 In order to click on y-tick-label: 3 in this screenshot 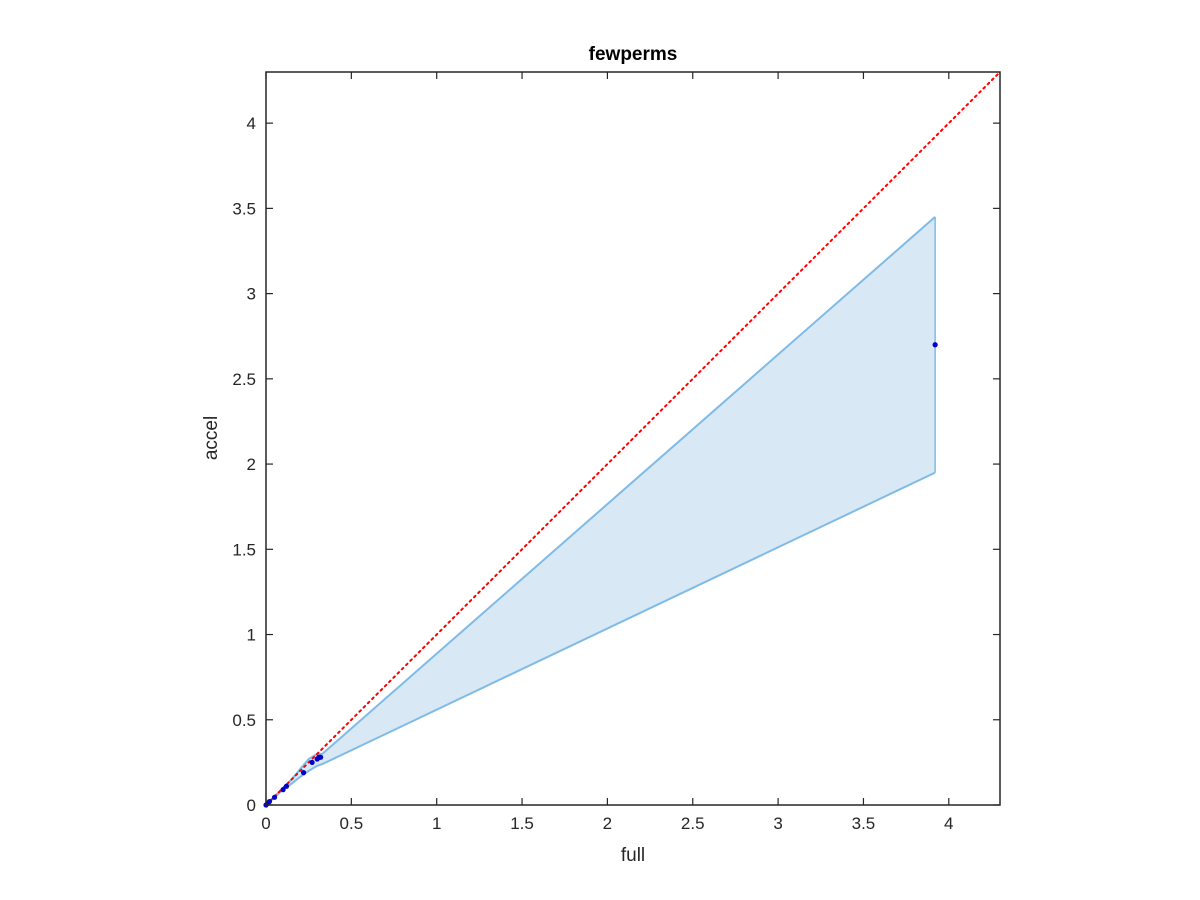, I will do `click(251, 294)`.